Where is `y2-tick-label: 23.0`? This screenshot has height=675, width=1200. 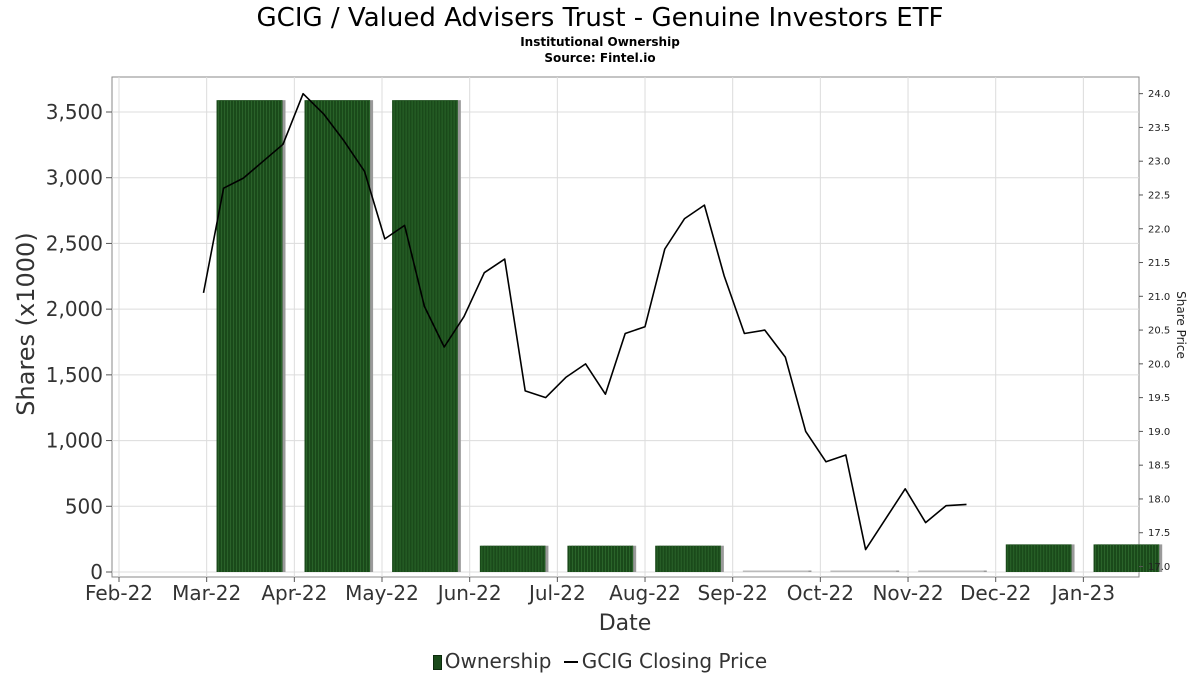
y2-tick-label: 23.0 is located at coordinates (1159, 162).